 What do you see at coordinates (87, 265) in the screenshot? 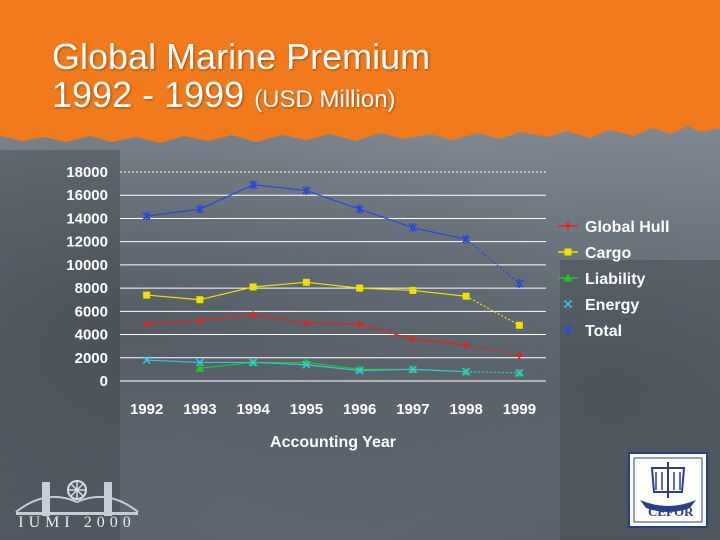
I see `y-tick-label: 10000` at bounding box center [87, 265].